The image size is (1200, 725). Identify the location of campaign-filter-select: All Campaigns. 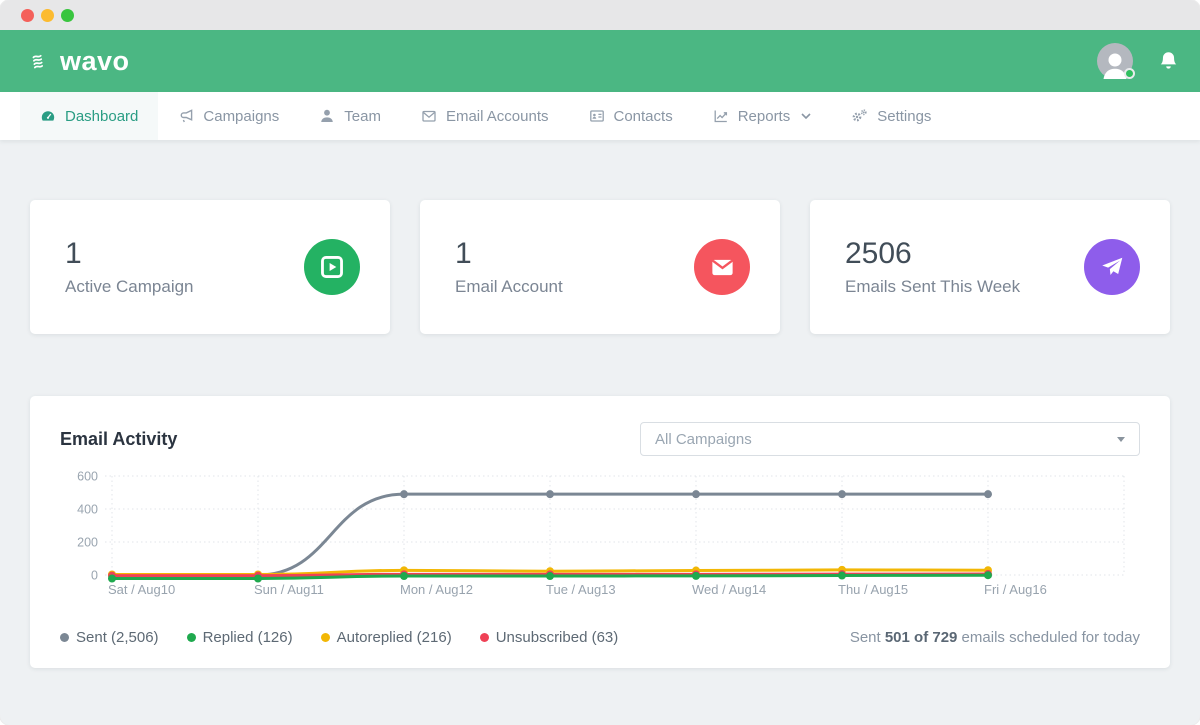
(890, 439).